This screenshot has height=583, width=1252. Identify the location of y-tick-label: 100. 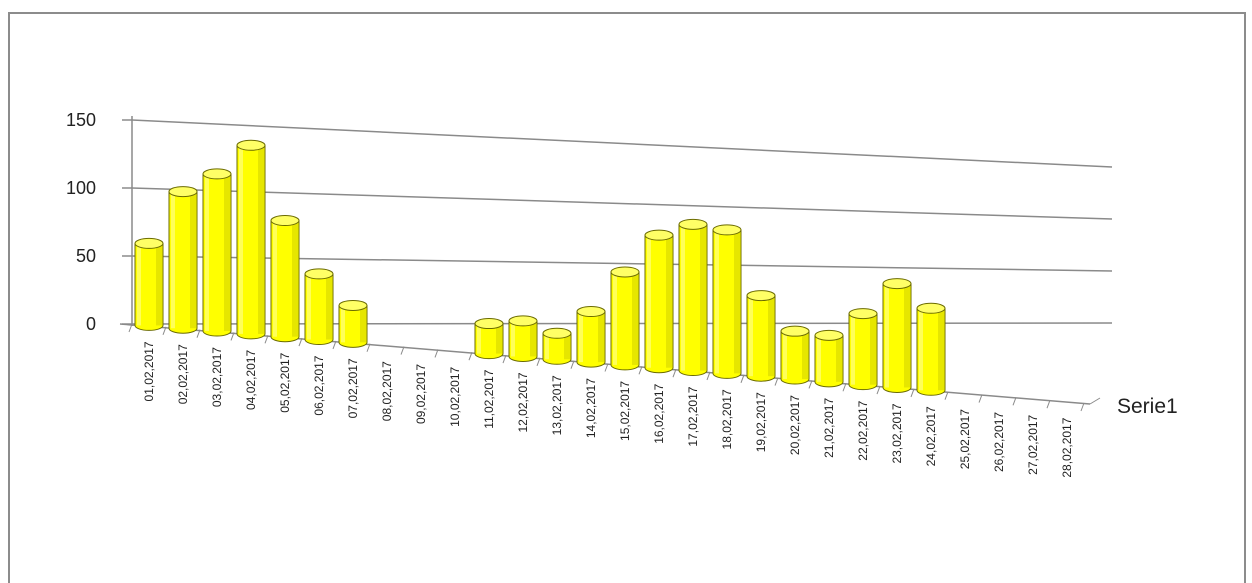
(81, 188).